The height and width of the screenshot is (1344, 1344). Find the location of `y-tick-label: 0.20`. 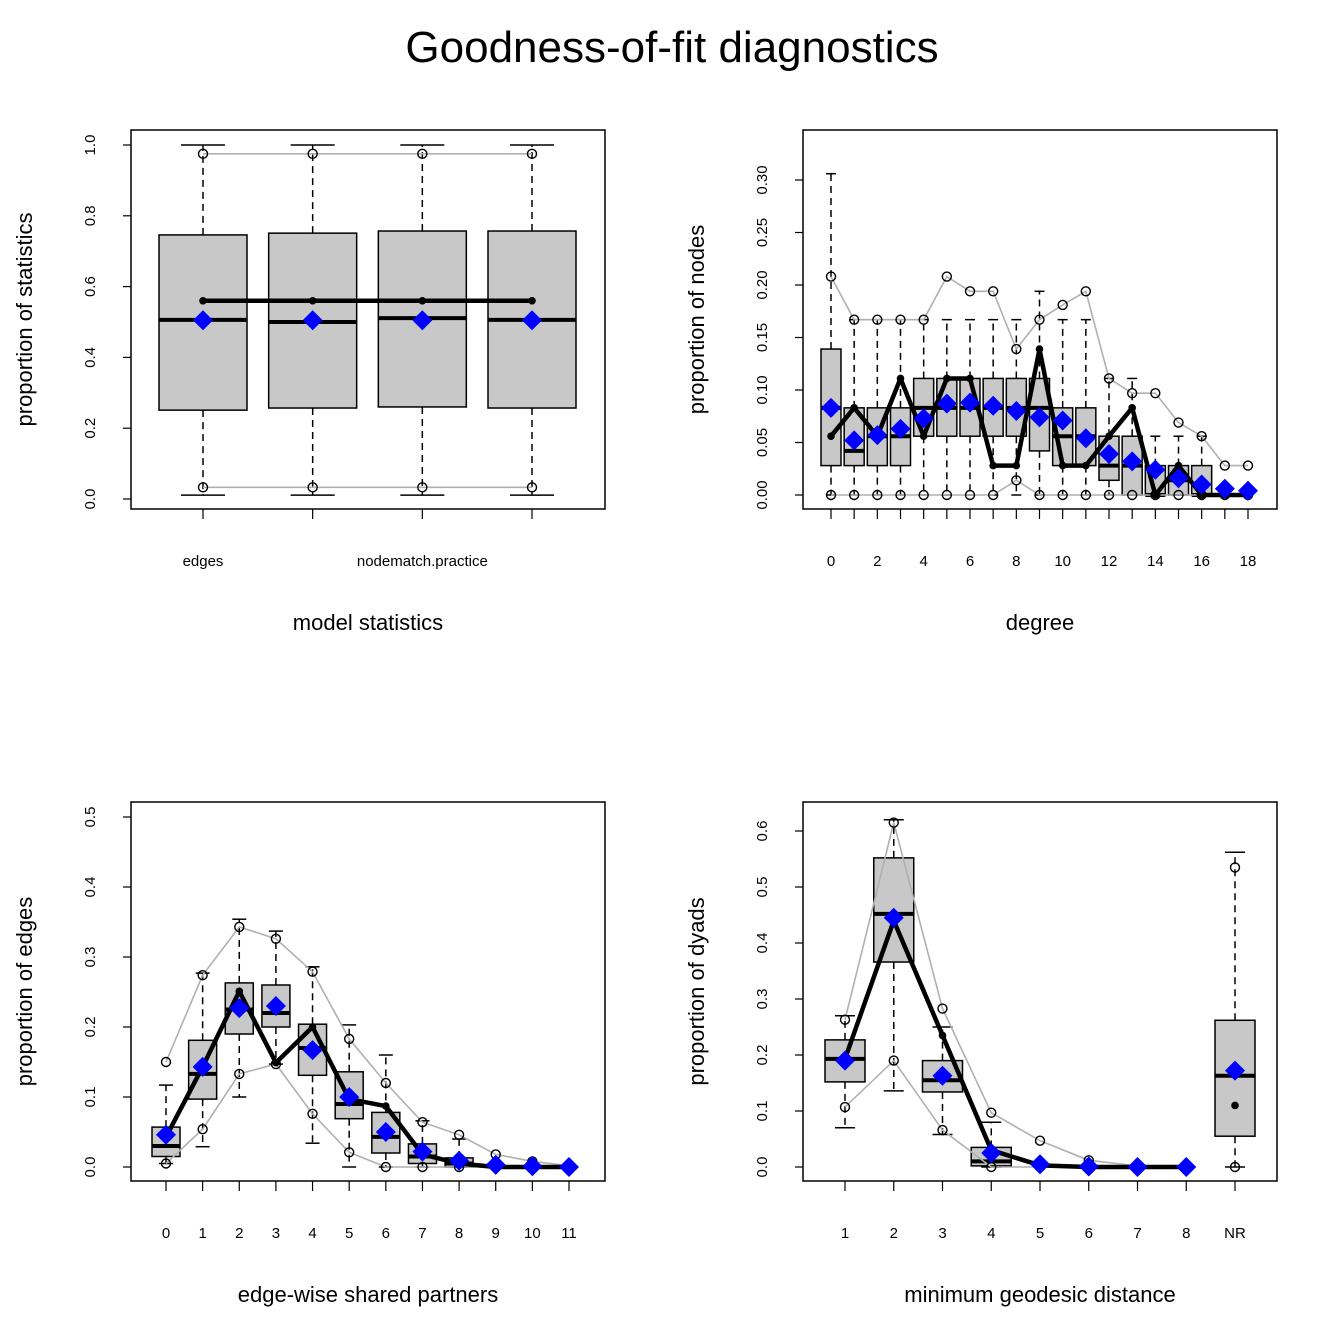

y-tick-label: 0.20 is located at coordinates (762, 284).